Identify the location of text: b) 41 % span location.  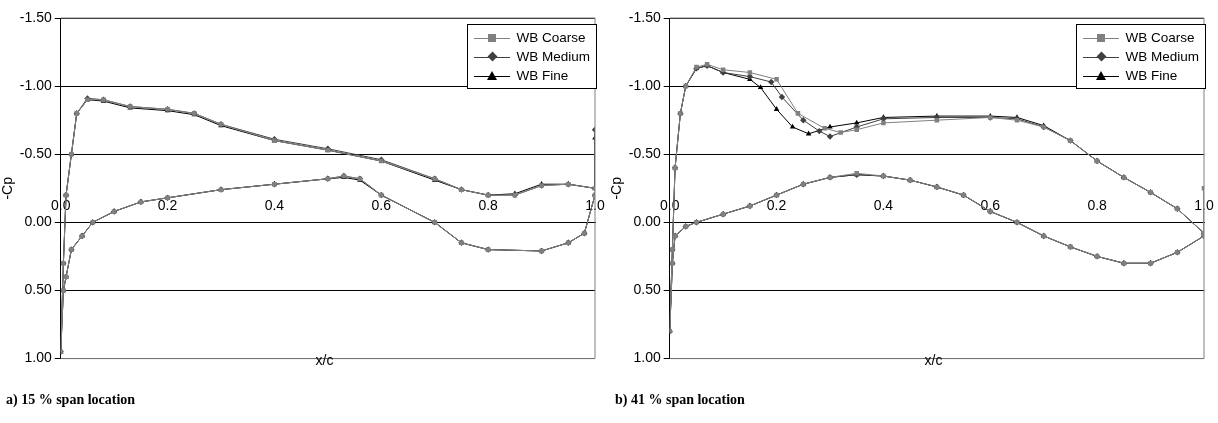
(680, 400).